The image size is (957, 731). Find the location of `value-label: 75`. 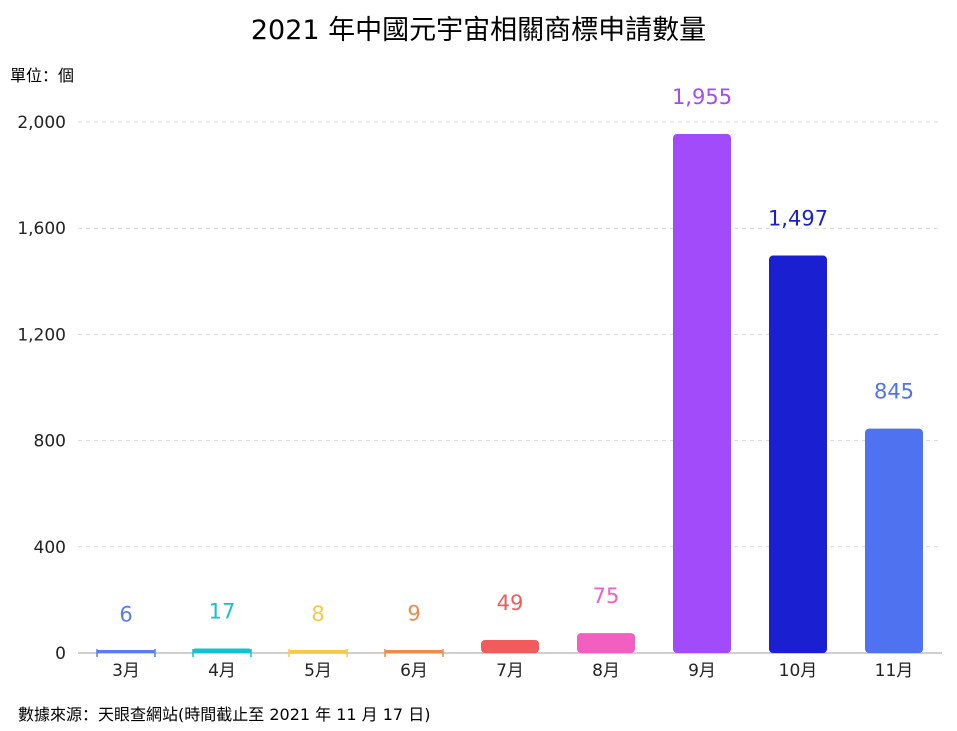

value-label: 75 is located at coordinates (606, 596).